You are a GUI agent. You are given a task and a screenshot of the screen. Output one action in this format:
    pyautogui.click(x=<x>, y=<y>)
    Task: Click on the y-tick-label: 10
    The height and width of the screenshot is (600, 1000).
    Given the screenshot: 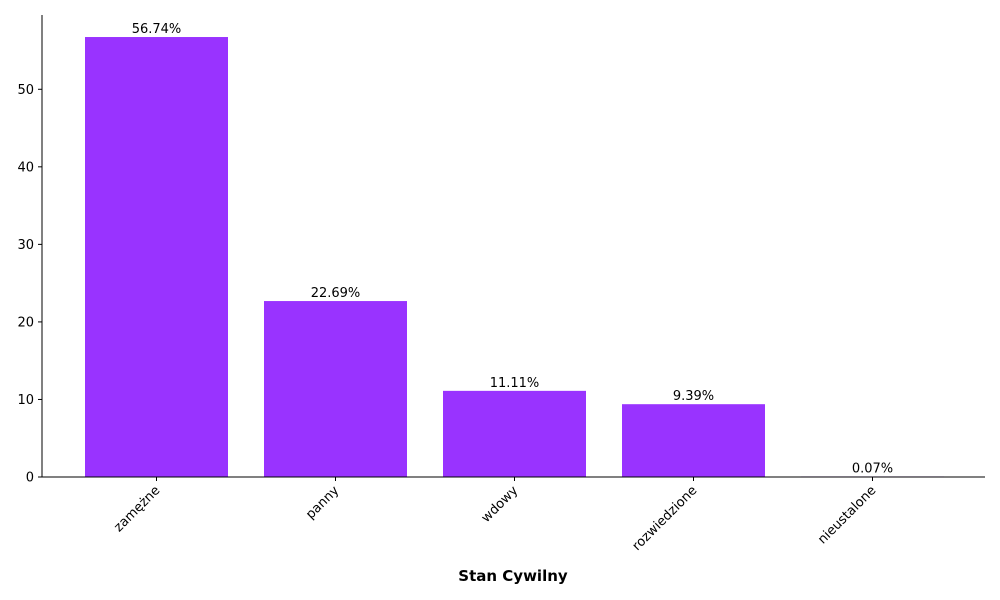 What is the action you would take?
    pyautogui.click(x=25, y=400)
    